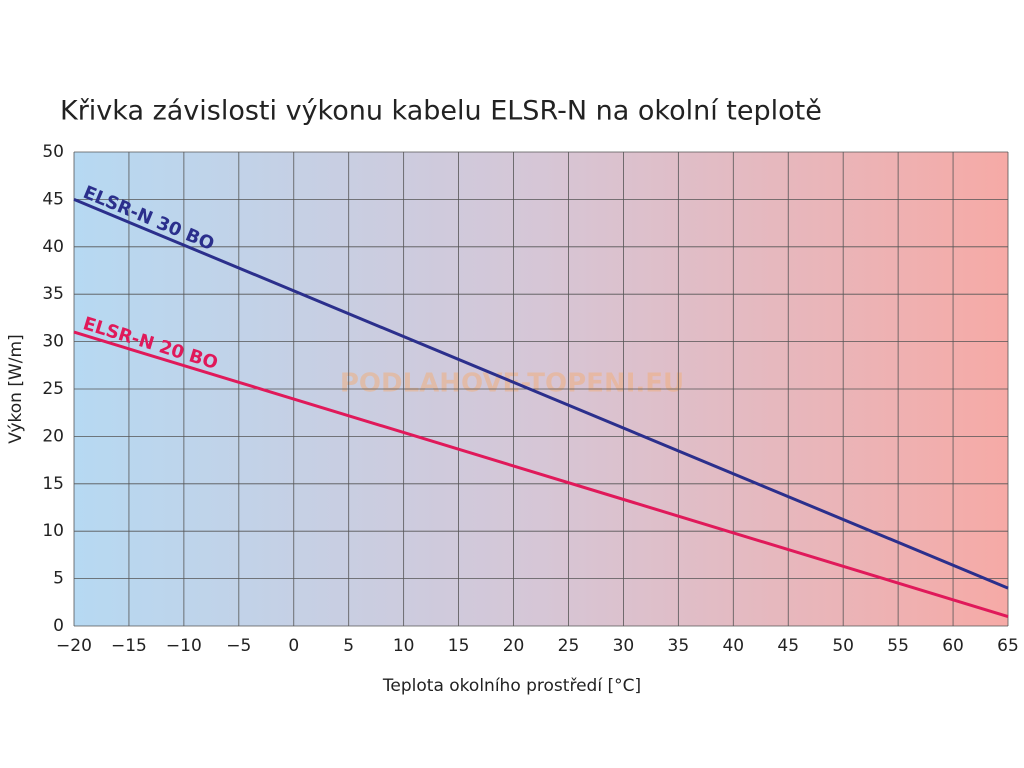  I want to click on x-tick-label: 20, so click(514, 646).